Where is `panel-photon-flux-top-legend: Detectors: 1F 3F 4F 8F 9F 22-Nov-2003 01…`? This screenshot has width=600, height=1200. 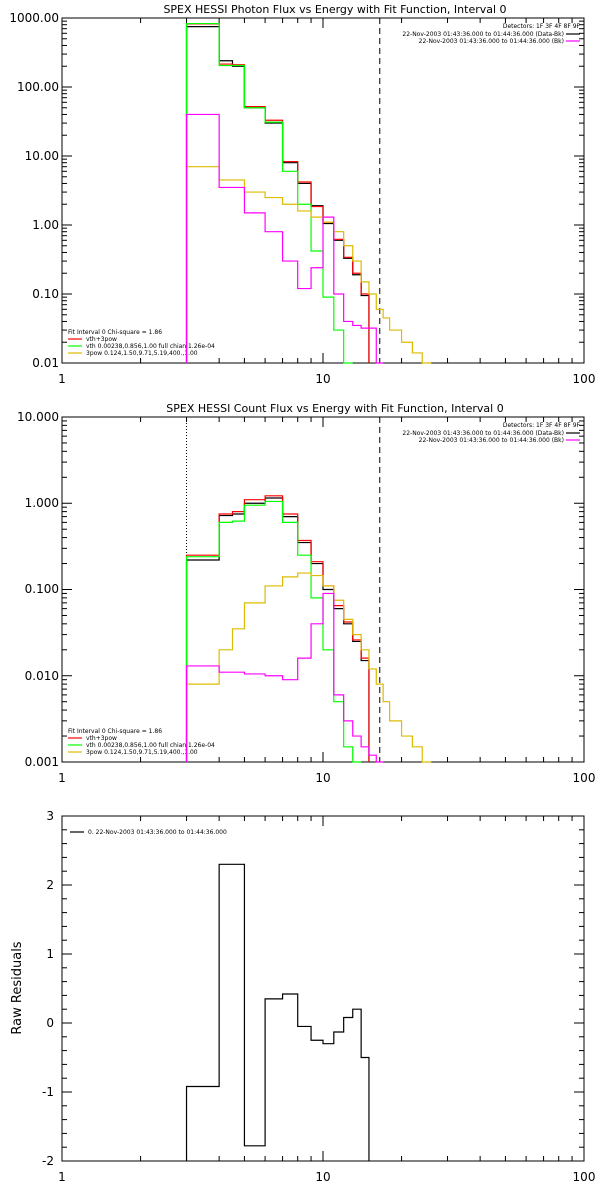 panel-photon-flux-top-legend: Detectors: 1F 3F 4F 8F 9F 22-Nov-2003 01… is located at coordinates (491, 34).